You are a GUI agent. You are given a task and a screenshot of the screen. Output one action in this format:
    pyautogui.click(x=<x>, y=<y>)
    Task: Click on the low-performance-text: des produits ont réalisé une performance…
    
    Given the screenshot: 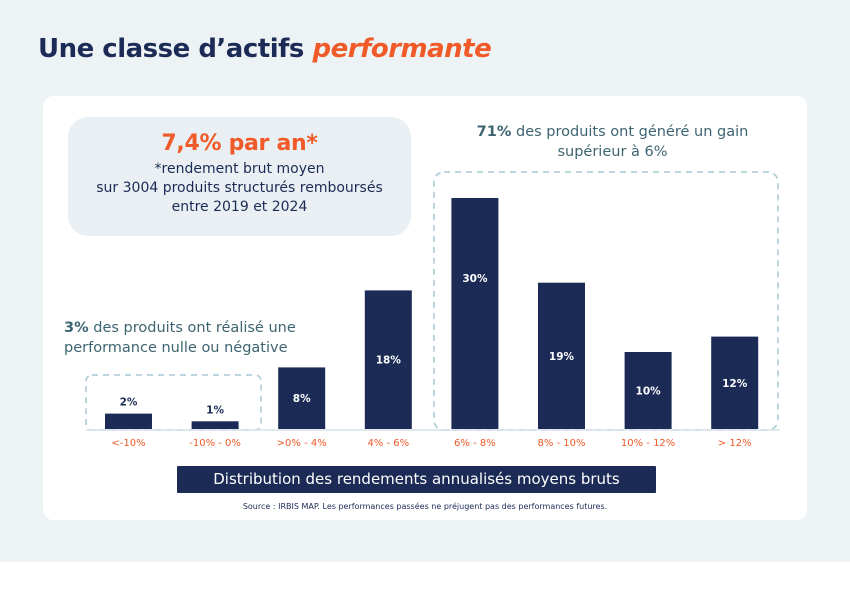 What is the action you would take?
    pyautogui.click(x=180, y=338)
    